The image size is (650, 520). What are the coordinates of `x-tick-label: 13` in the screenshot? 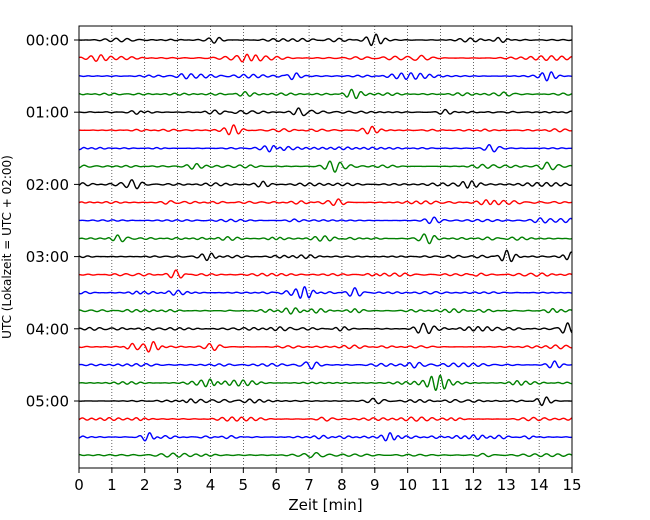 It's located at (506, 485).